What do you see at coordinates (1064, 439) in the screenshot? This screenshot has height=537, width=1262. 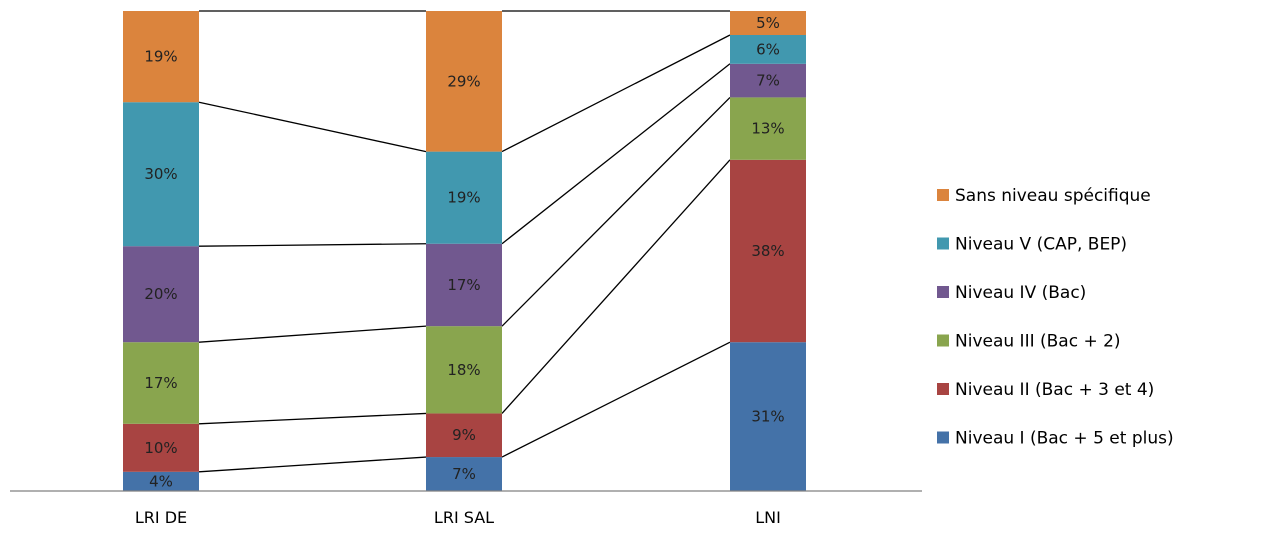 I see `legend-label: Niveau I (Bac + 5 et plus)` at bounding box center [1064, 439].